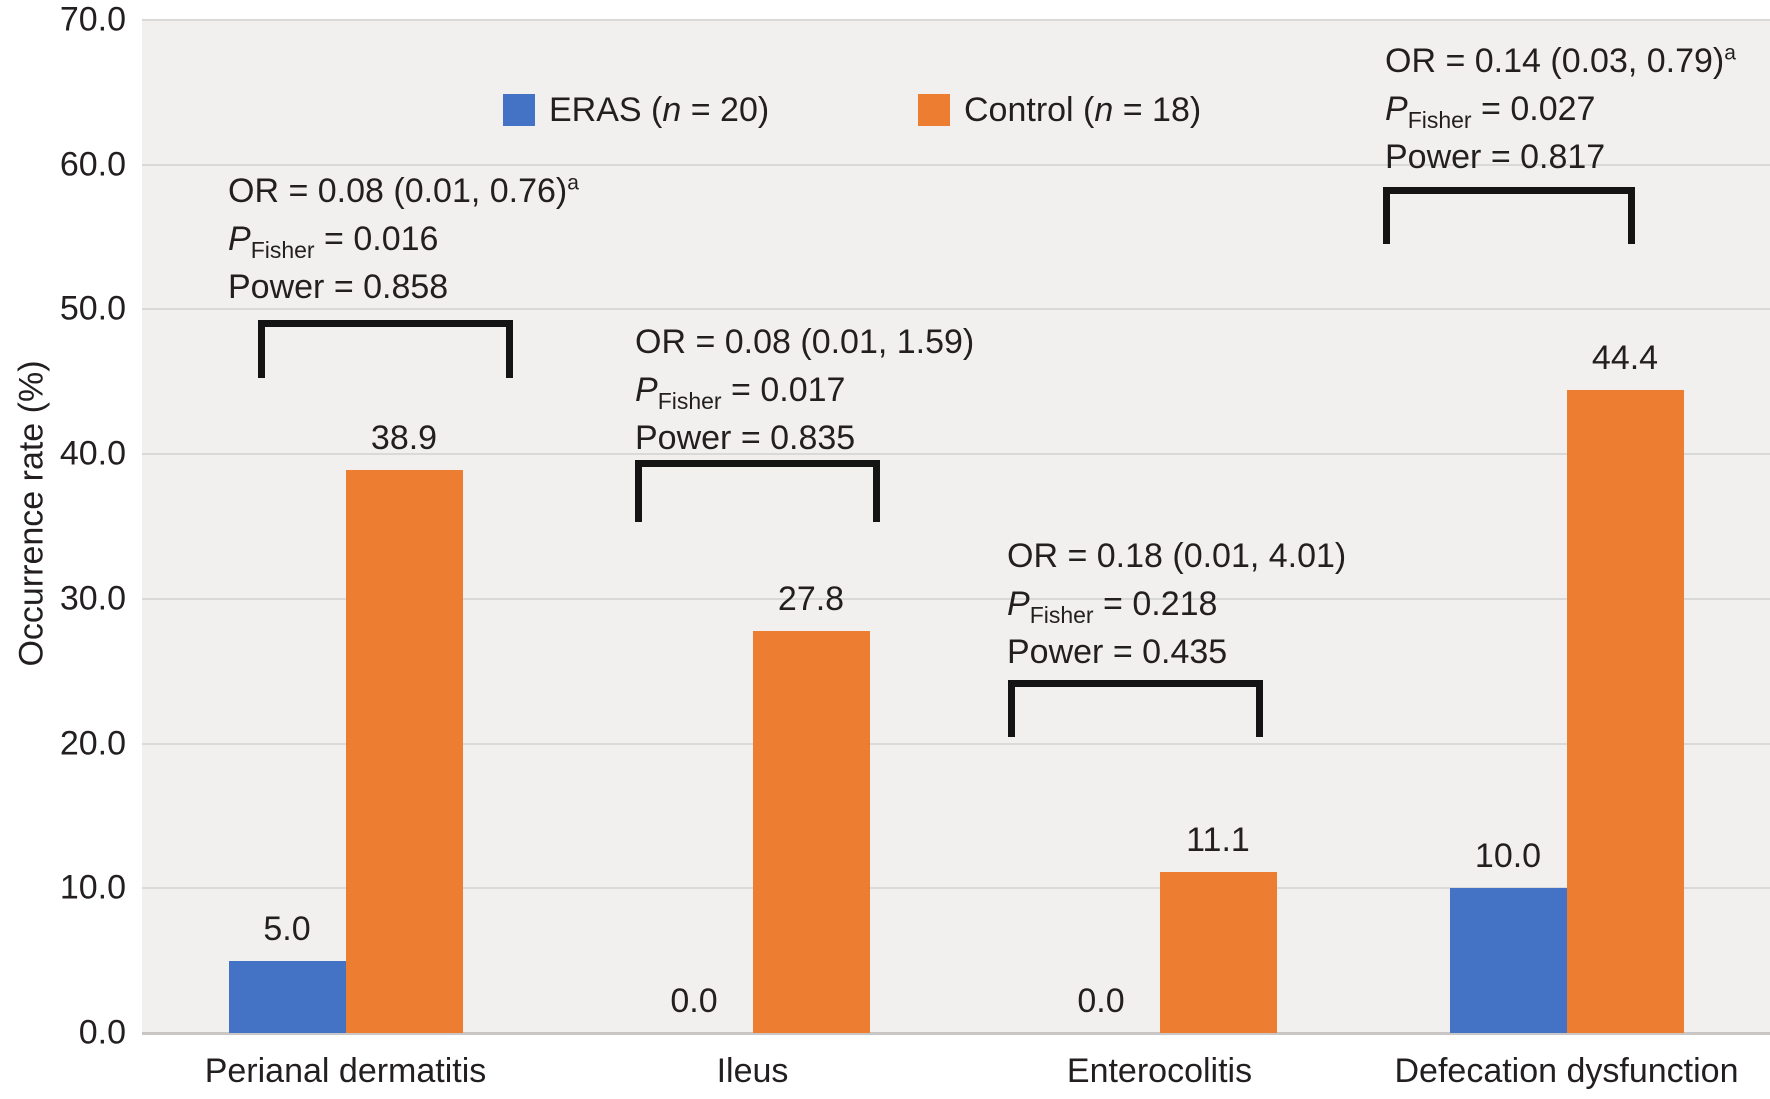 This screenshot has width=1770, height=1099. Describe the element at coordinates (811, 598) in the screenshot. I see `value-label-control-2: 27.8` at that location.